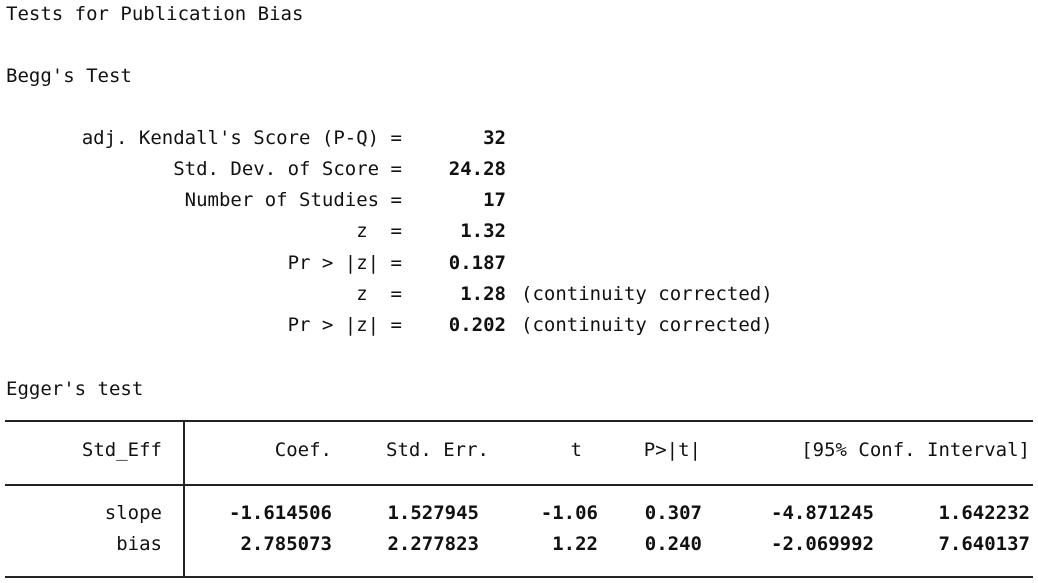  I want to click on egger-header-std-eff: Std_Eff, so click(121, 450).